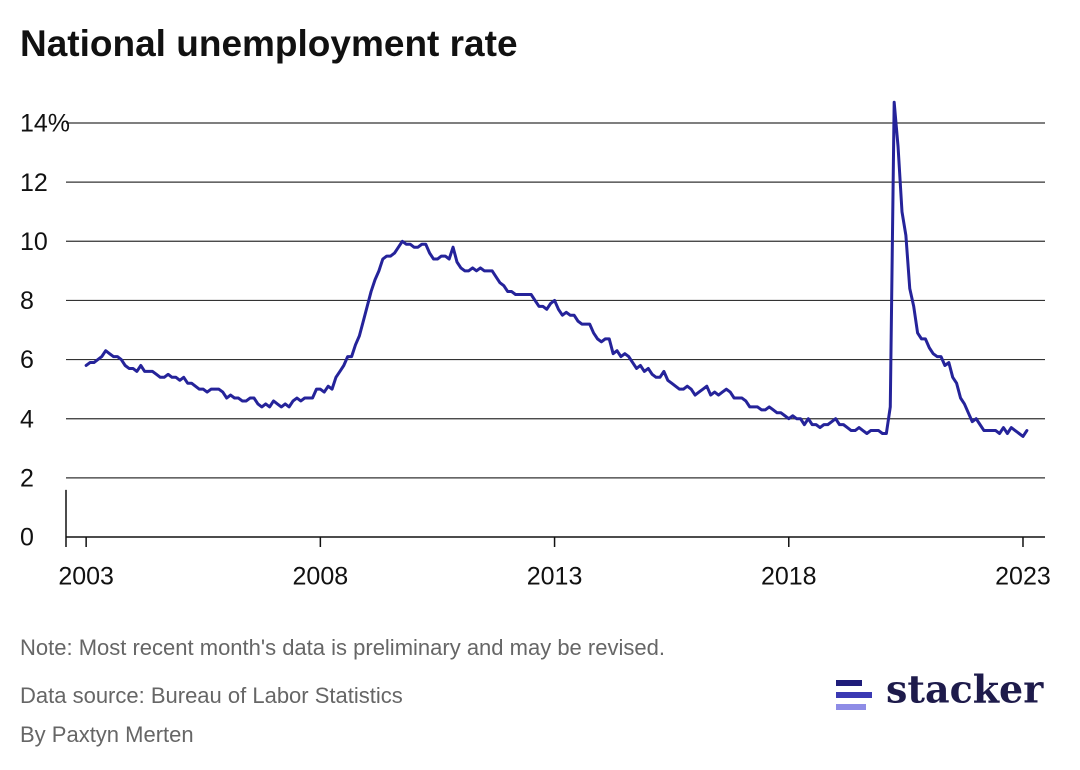 The image size is (1080, 770). I want to click on y-tick-label: 14%, so click(45, 124).